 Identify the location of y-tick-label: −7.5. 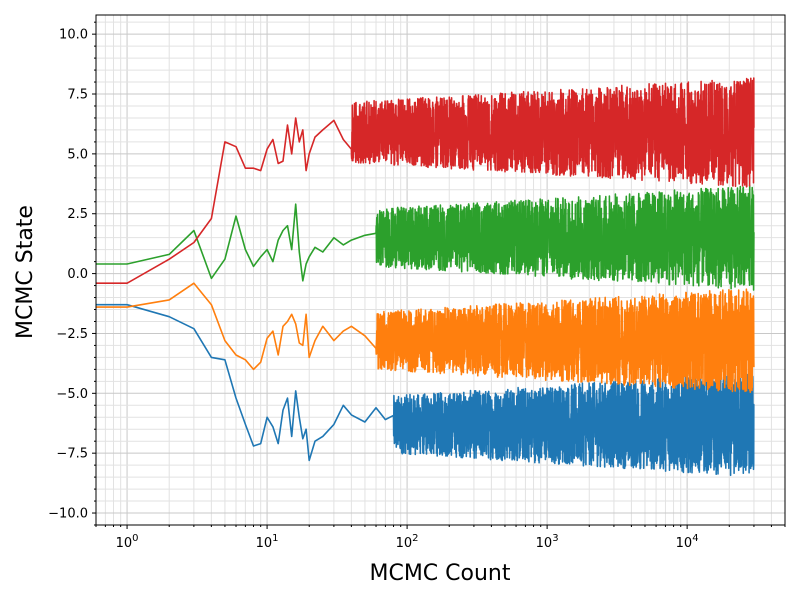
(72, 454).